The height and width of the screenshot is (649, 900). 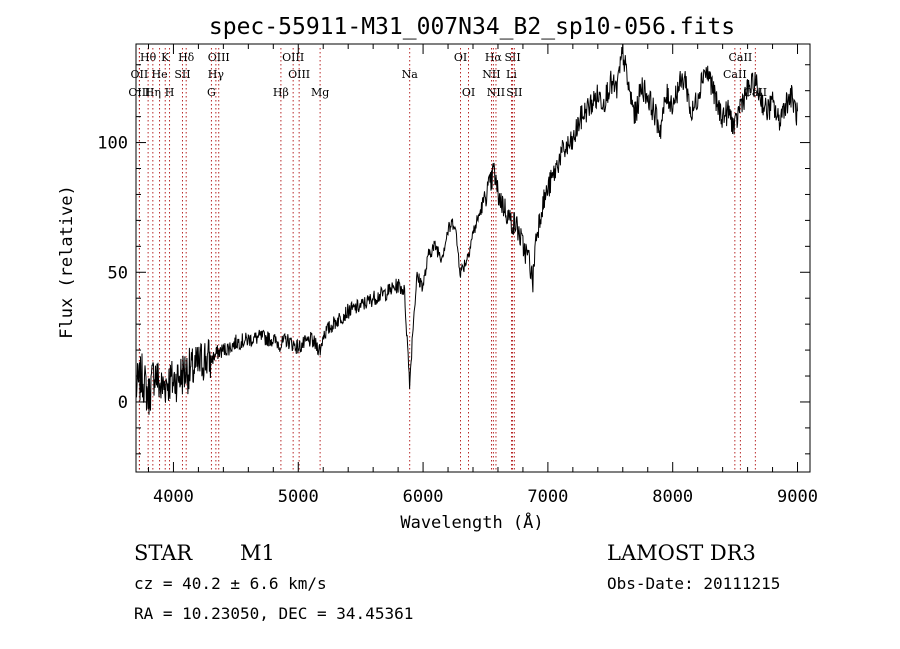 What do you see at coordinates (140, 74) in the screenshot?
I see `line-marker-label-1: OII` at bounding box center [140, 74].